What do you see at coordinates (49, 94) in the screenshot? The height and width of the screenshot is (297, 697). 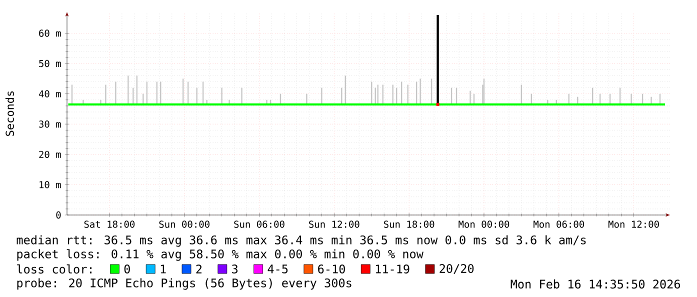 I see `y-tick-label: 40 m` at bounding box center [49, 94].